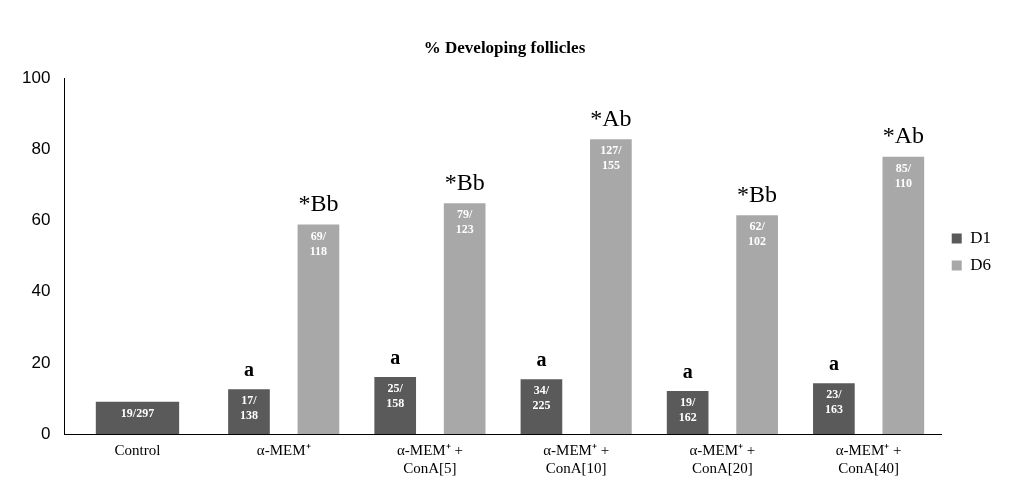  What do you see at coordinates (722, 458) in the screenshot?
I see `x-tick-label: α-MEM⁺ + ConA[20]` at bounding box center [722, 458].